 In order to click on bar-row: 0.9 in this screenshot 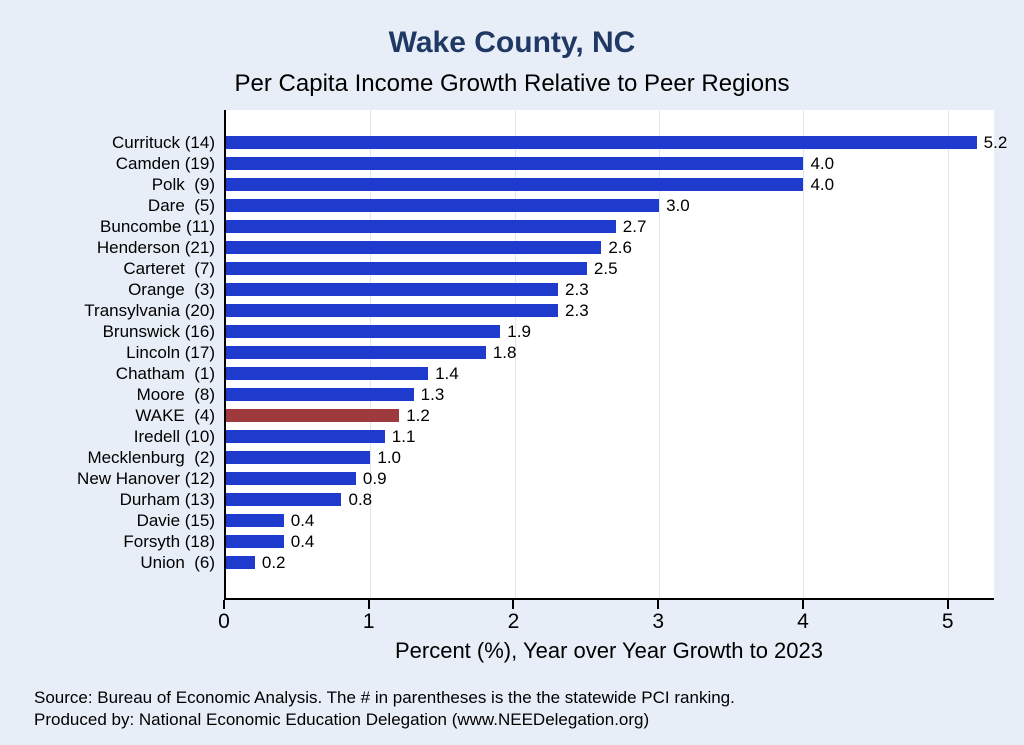, I will do `click(610, 478)`.